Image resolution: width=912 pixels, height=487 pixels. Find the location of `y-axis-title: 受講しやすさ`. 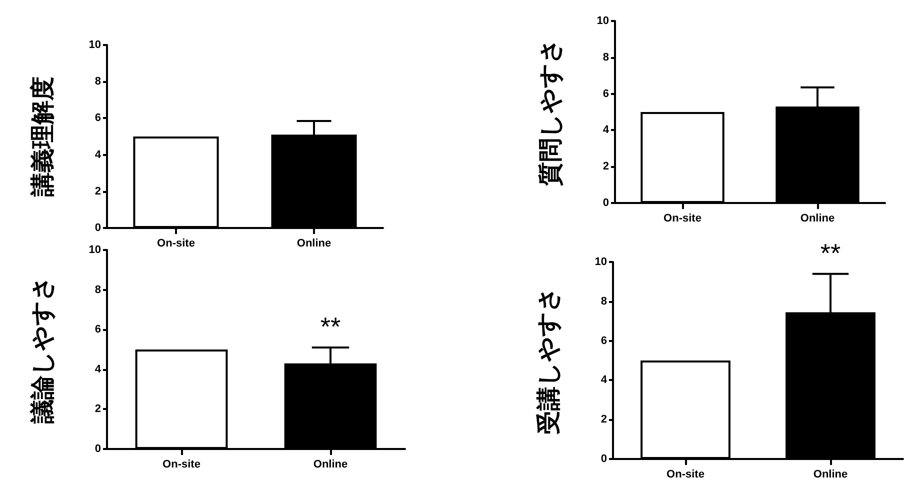

y-axis-title: 受講しやすさ is located at coordinates (549, 360).